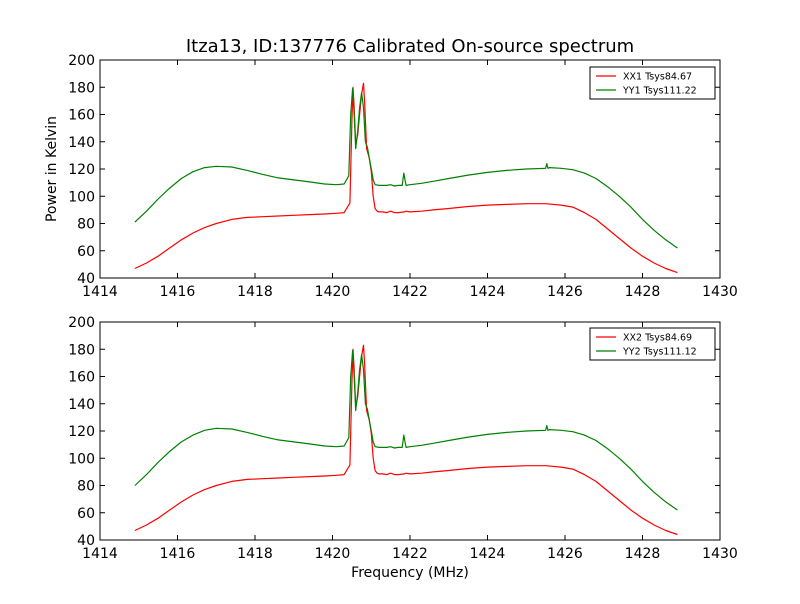 The width and height of the screenshot is (800, 604). What do you see at coordinates (659, 352) in the screenshot?
I see `legend-label: YY2 Tsys111.12` at bounding box center [659, 352].